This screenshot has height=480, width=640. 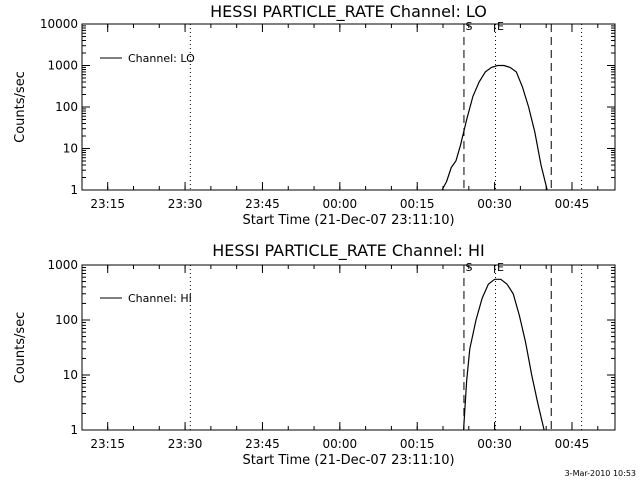 What do you see at coordinates (348, 251) in the screenshot?
I see `chart-title: HESSI PARTICLE_RATE Channel: HI` at bounding box center [348, 251].